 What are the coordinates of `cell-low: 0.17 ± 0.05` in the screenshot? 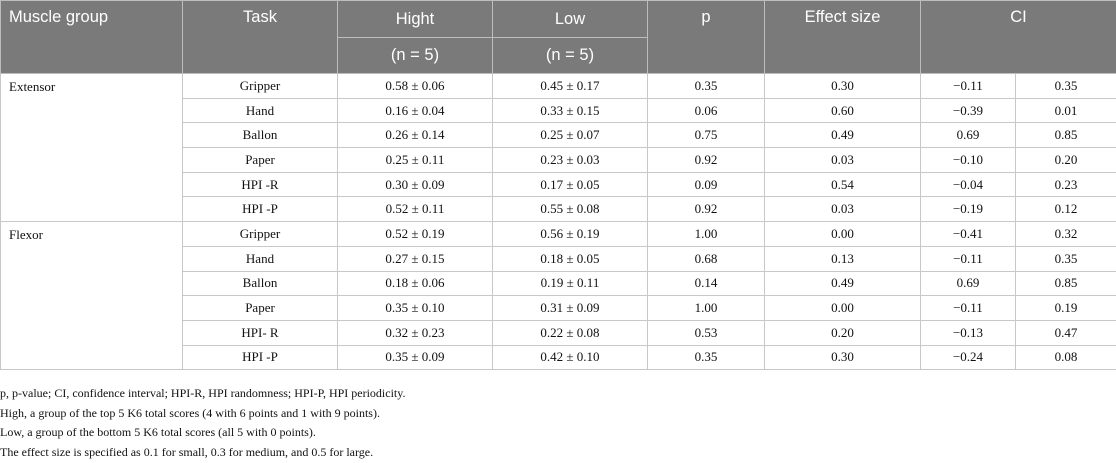 It's located at (570, 185).